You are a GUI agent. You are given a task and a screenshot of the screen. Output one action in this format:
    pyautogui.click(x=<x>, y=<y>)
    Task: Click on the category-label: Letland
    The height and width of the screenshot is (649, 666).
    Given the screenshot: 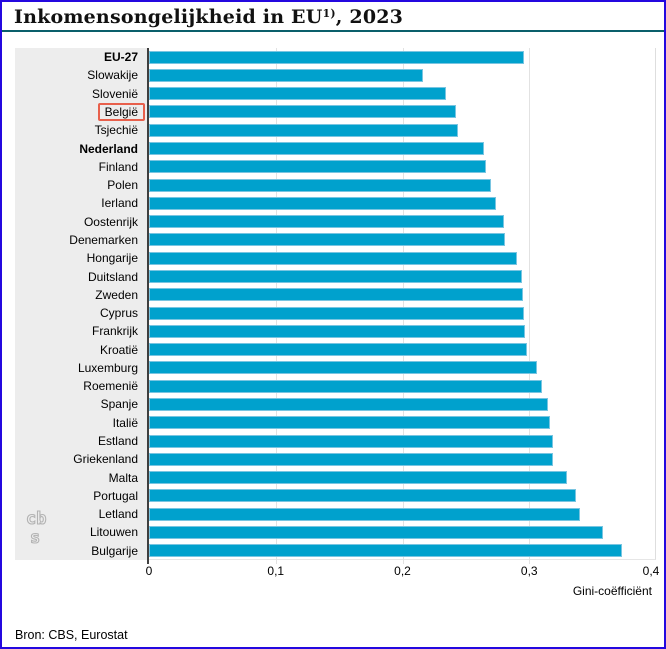 What is the action you would take?
    pyautogui.click(x=118, y=514)
    